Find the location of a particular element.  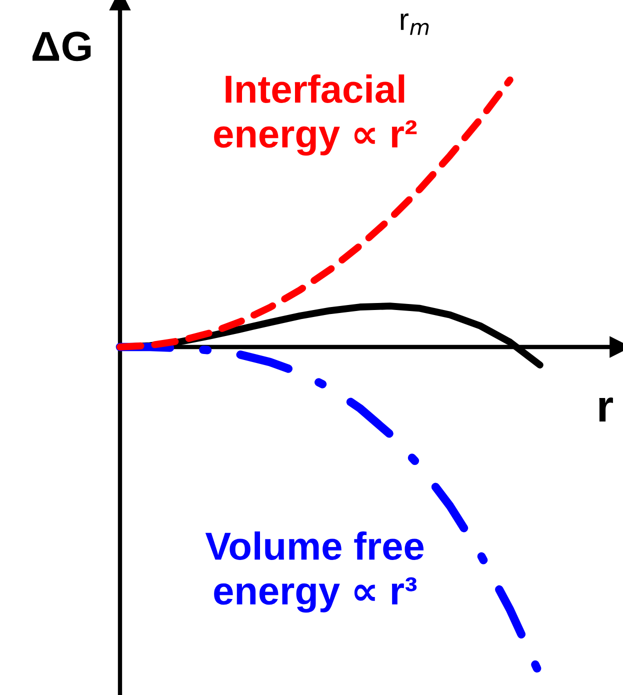

series-label: Volume free energy ∝ r³ is located at coordinates (314, 572).